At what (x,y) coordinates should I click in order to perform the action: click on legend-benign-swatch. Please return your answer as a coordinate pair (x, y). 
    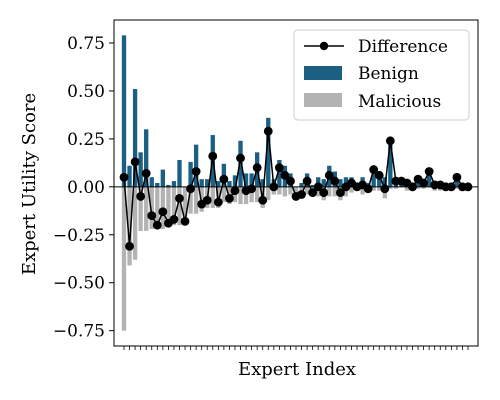
    Looking at the image, I should click on (323, 73).